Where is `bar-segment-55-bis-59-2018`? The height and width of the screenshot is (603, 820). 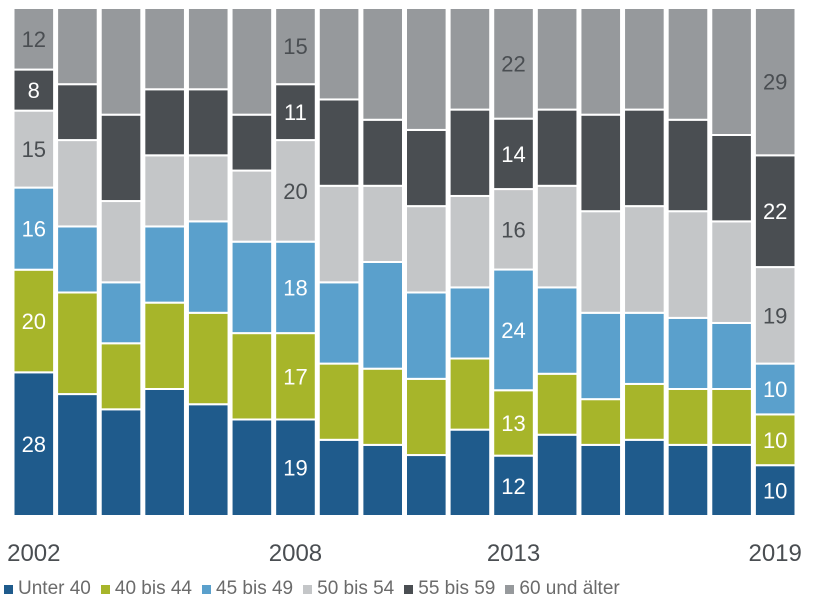
bar-segment-55-bis-59-2018 is located at coordinates (731, 178).